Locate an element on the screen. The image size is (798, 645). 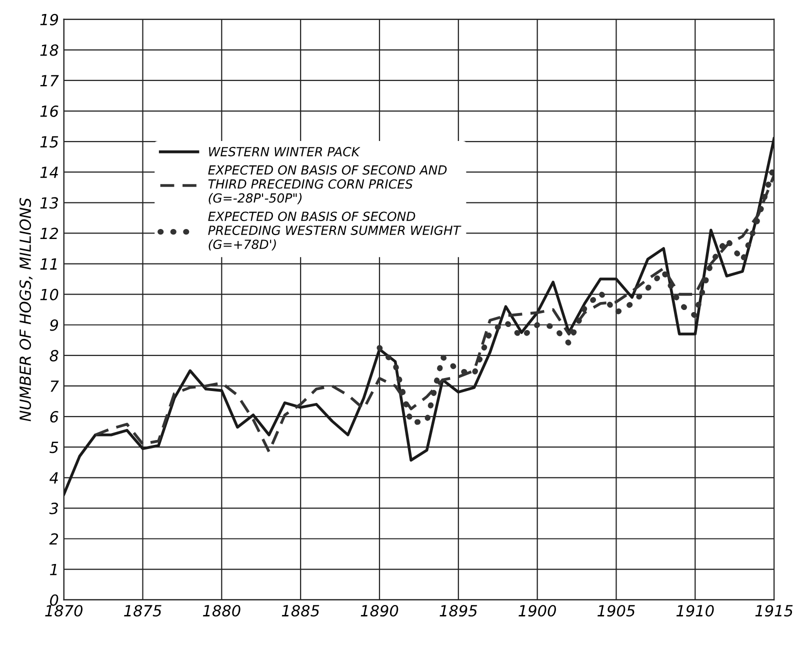
y-tick-label: 14 is located at coordinates (49, 172).